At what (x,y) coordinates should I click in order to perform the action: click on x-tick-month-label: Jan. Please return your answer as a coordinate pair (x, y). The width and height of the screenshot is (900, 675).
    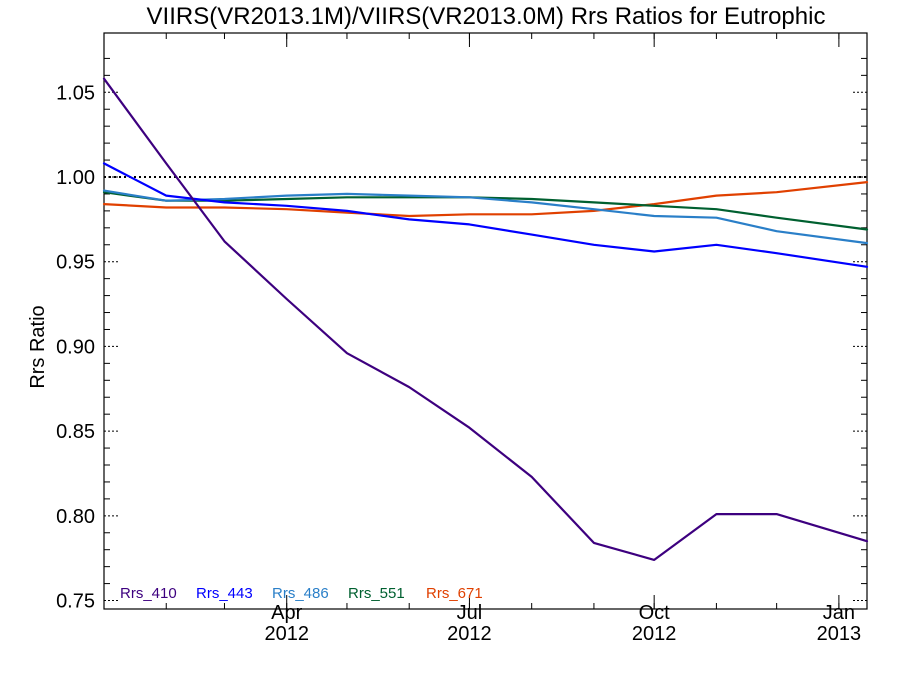
    Looking at the image, I should click on (839, 613).